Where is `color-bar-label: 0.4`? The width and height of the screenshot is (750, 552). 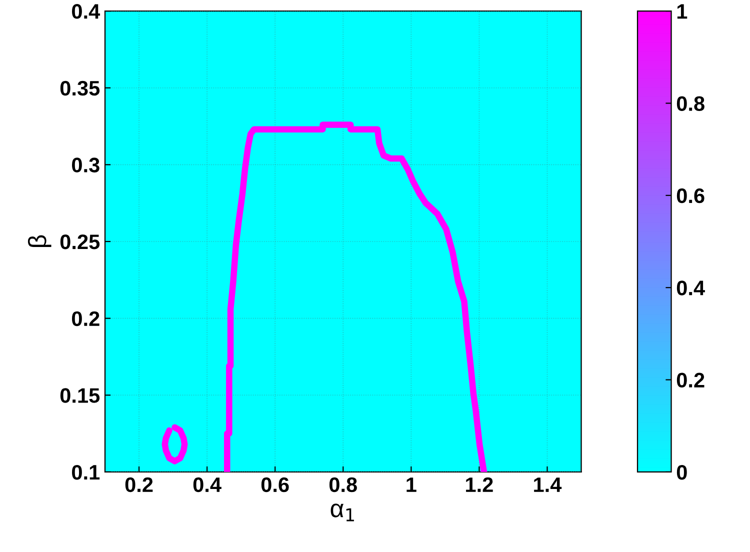
color-bar-label: 0.4 is located at coordinates (690, 288).